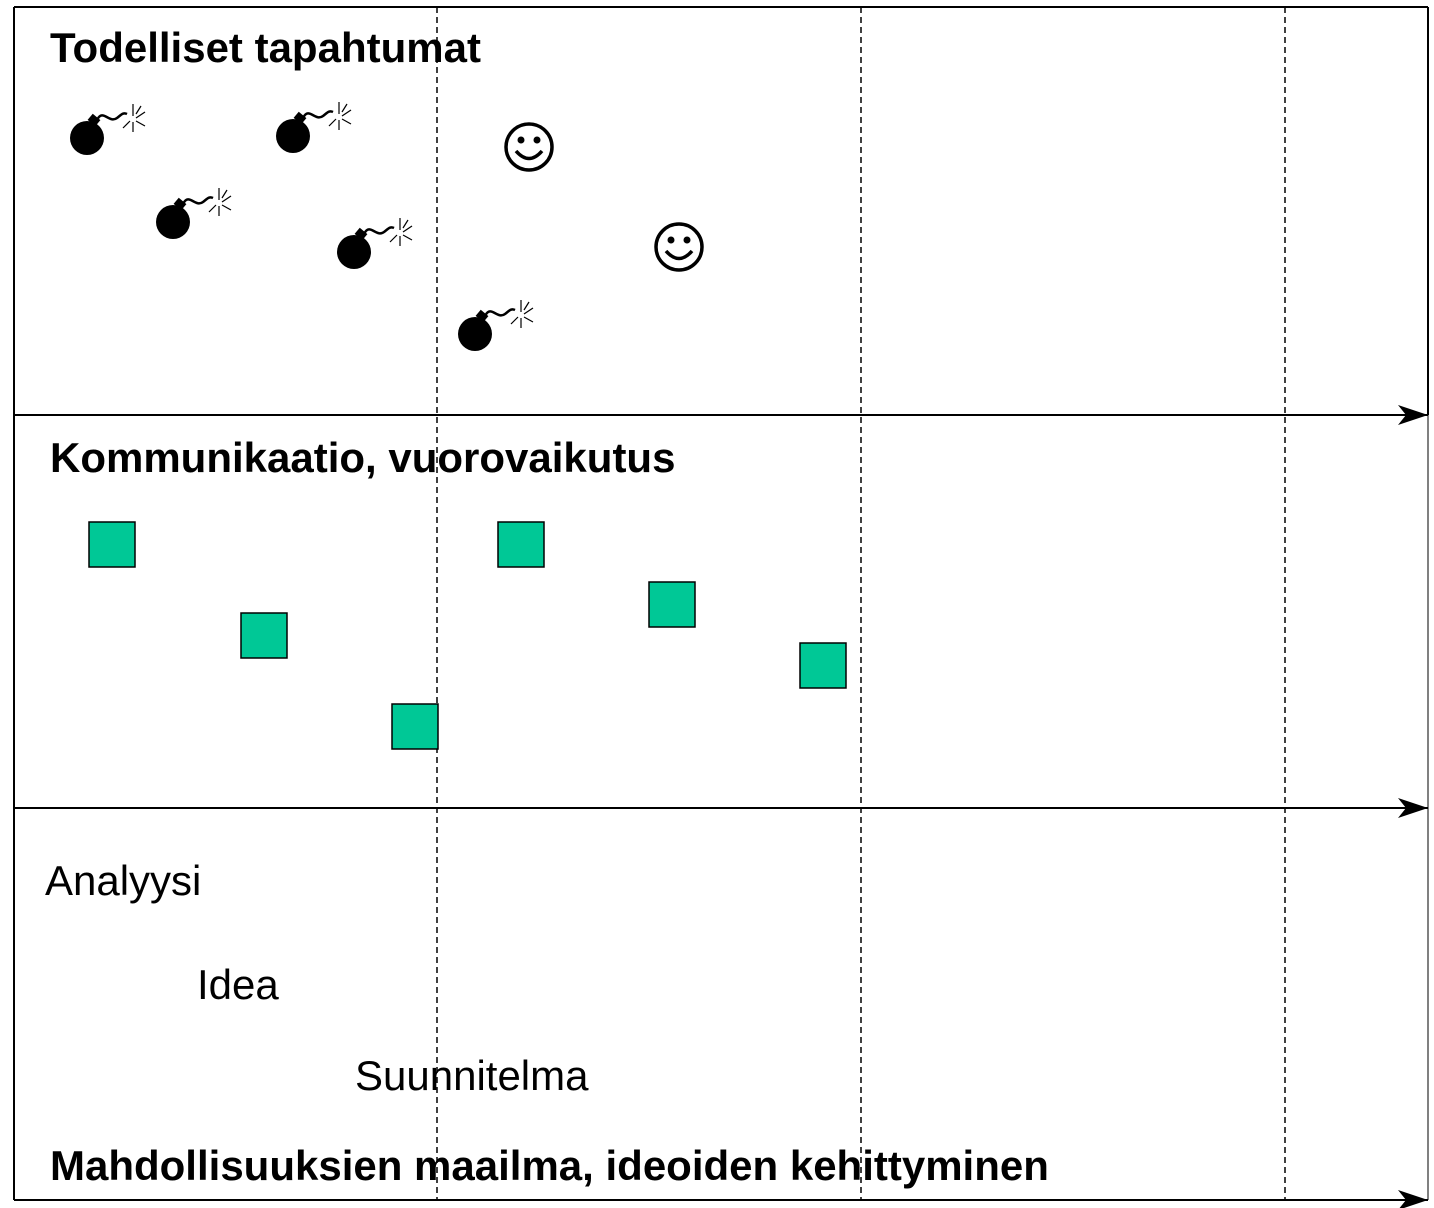 The image size is (1434, 1208). Describe the element at coordinates (472, 1075) in the screenshot. I see `stage-label: Suunnitelma` at that location.